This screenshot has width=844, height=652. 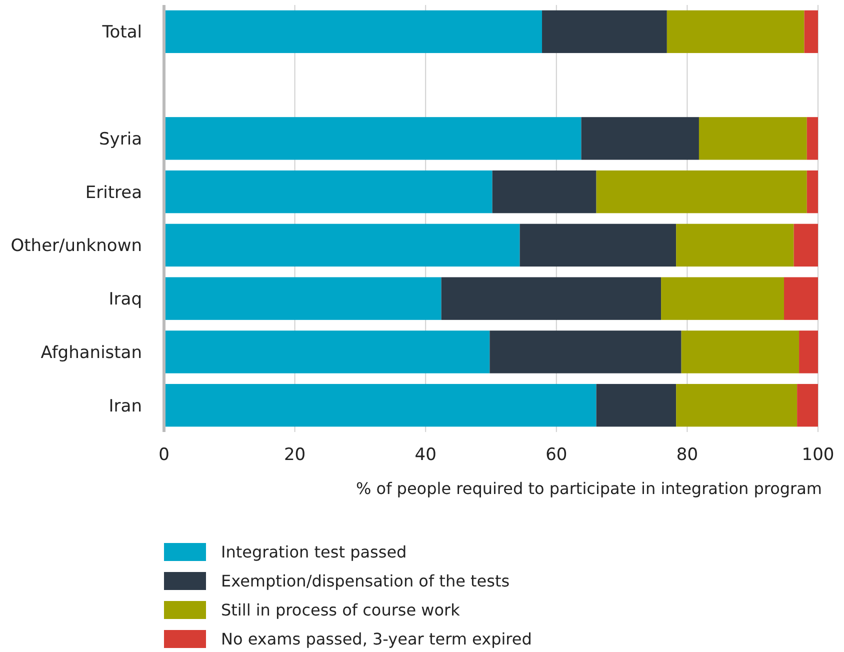 I want to click on y-tick-label: Afghanistan, so click(x=91, y=352).